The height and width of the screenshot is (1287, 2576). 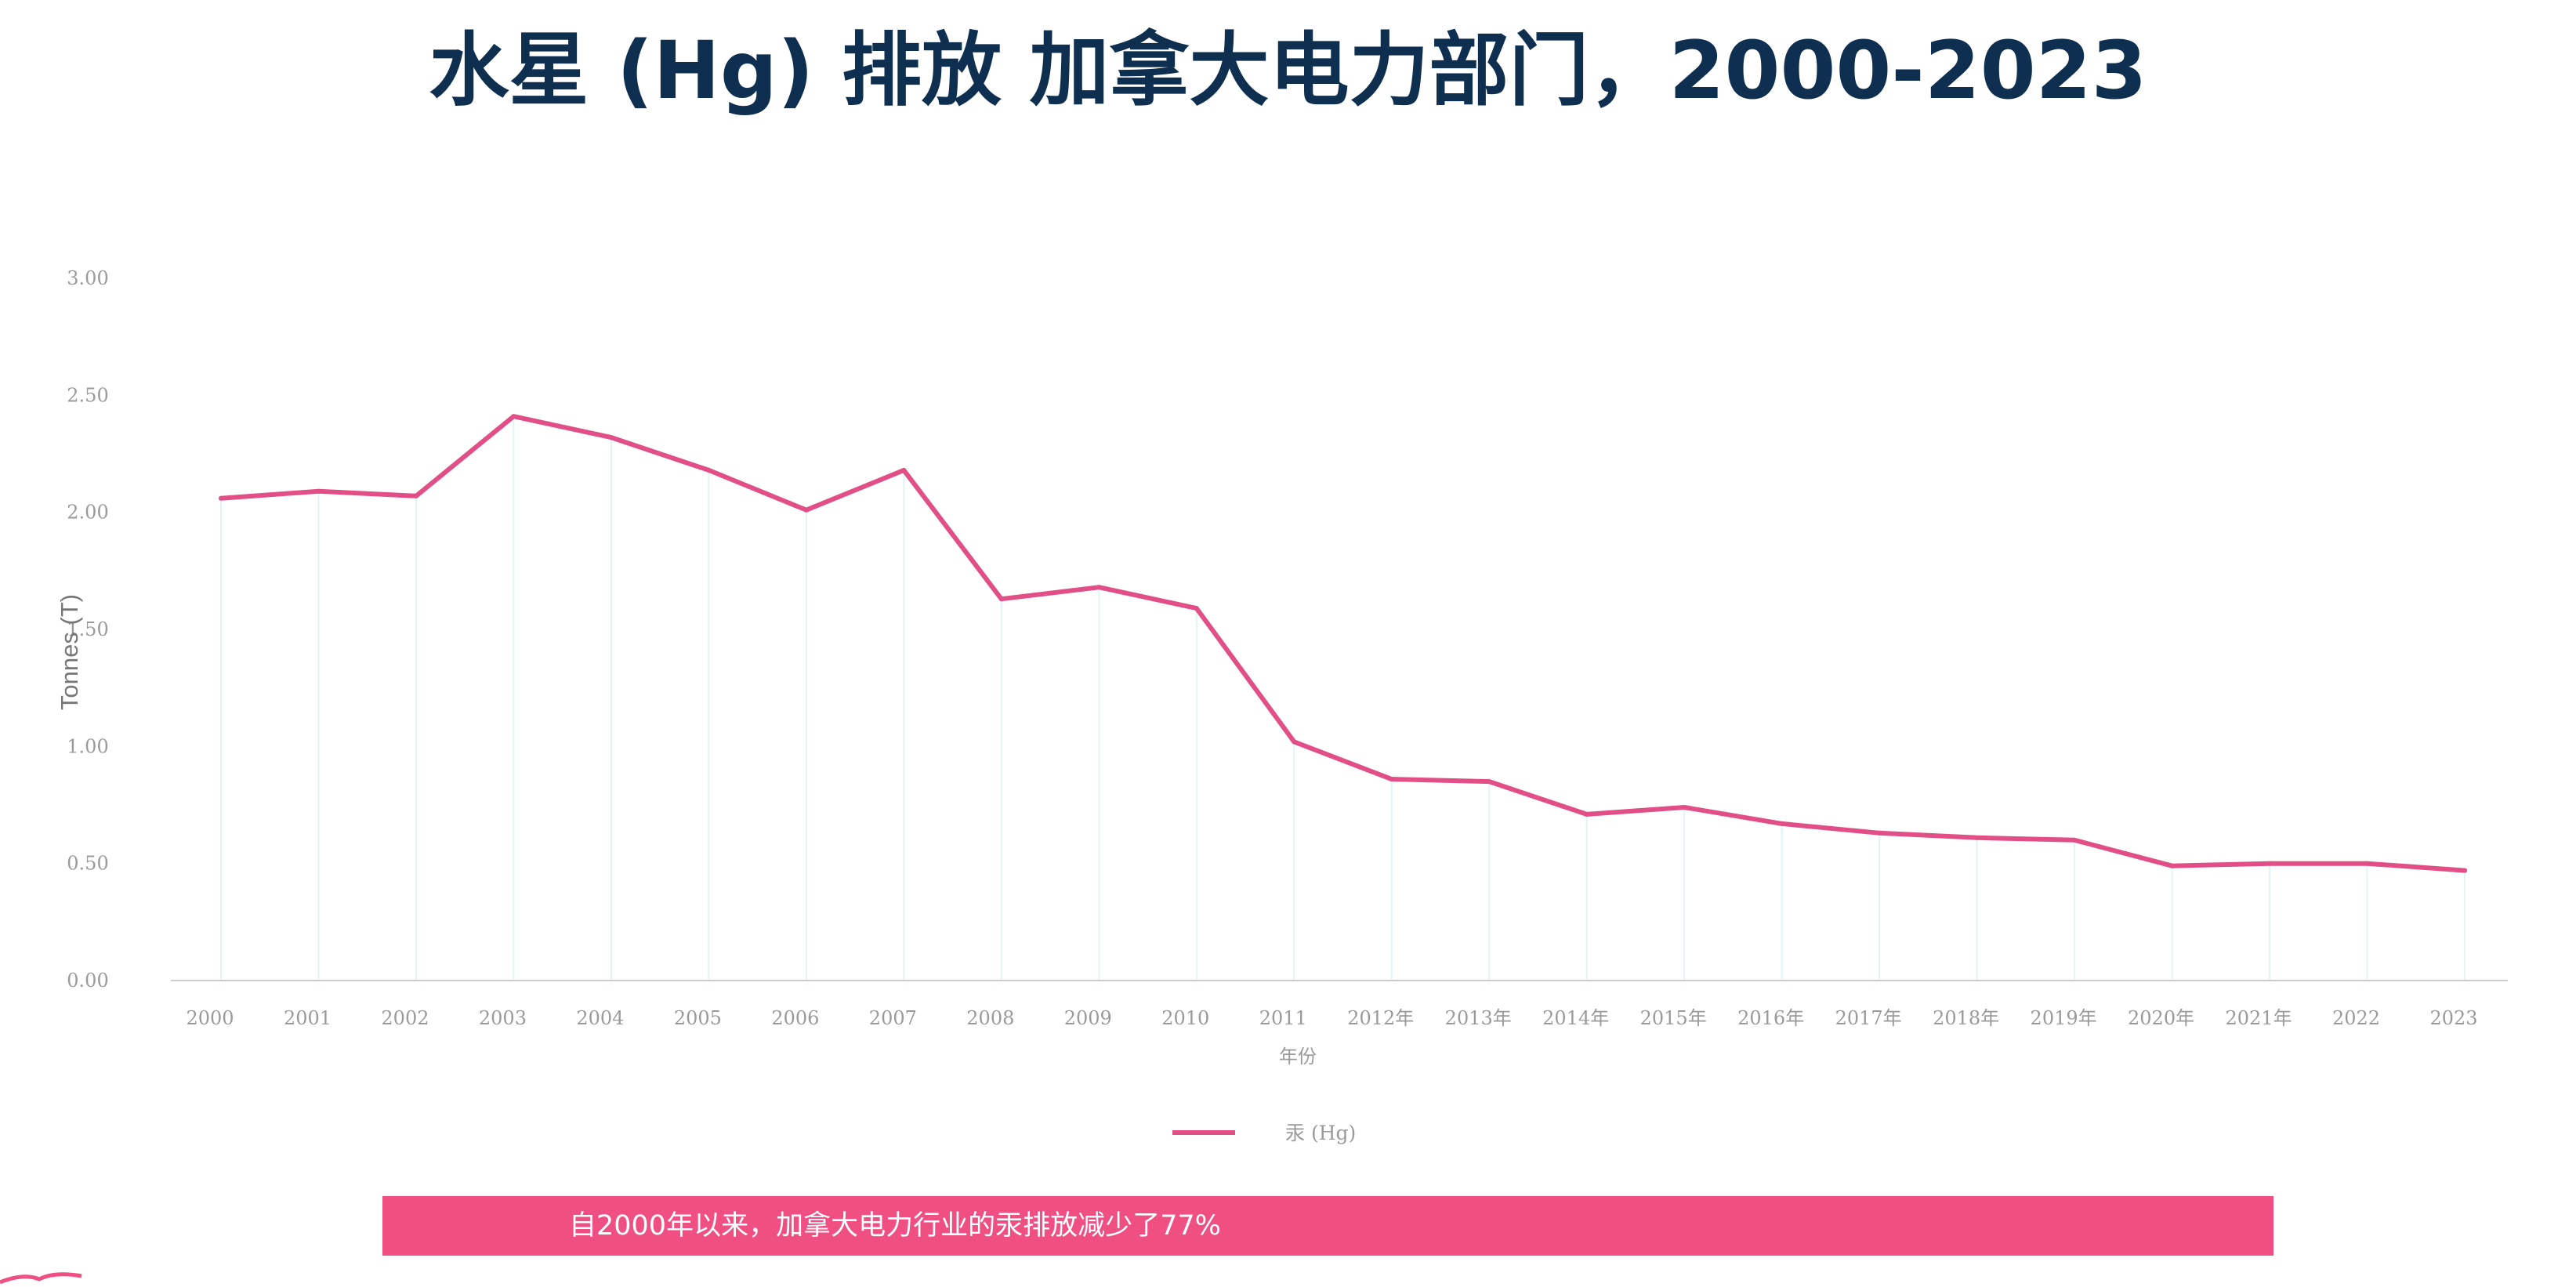 What do you see at coordinates (1575, 1018) in the screenshot?
I see `x-tick-label: 2014年` at bounding box center [1575, 1018].